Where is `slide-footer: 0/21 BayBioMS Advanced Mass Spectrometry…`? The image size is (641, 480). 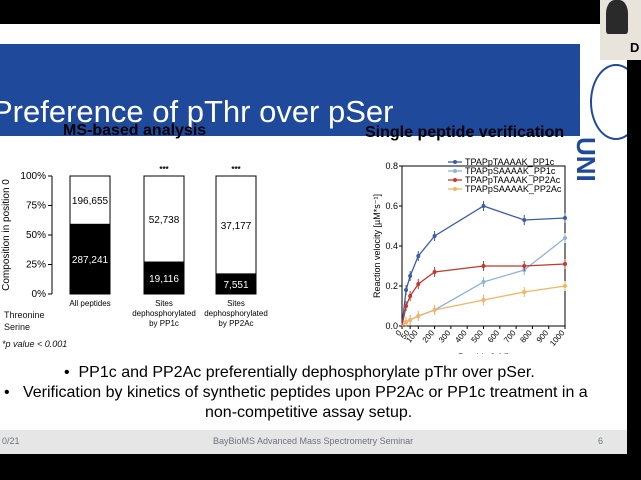
slide-footer: 0/21 BayBioMS Advanced Mass Spectrometry… is located at coordinates (313, 442).